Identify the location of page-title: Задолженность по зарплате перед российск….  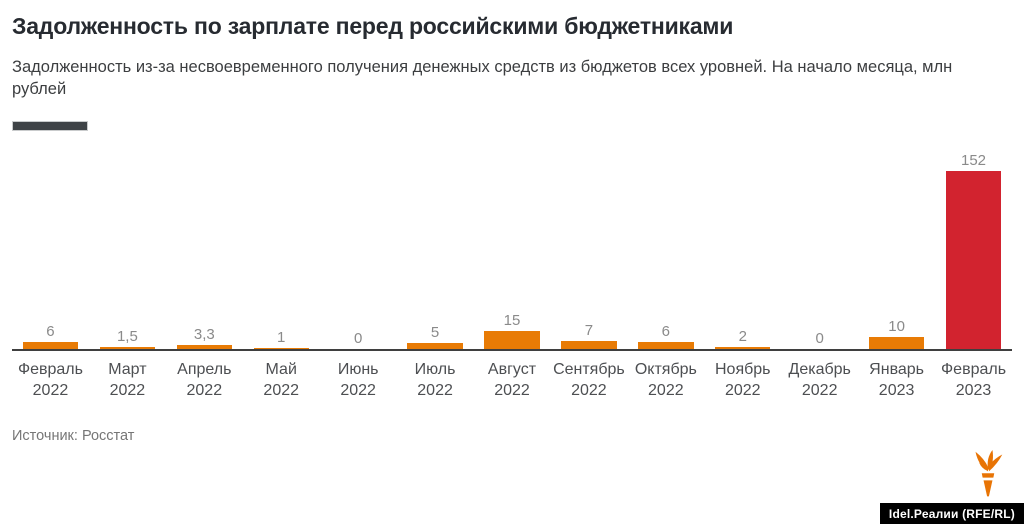
(373, 26).